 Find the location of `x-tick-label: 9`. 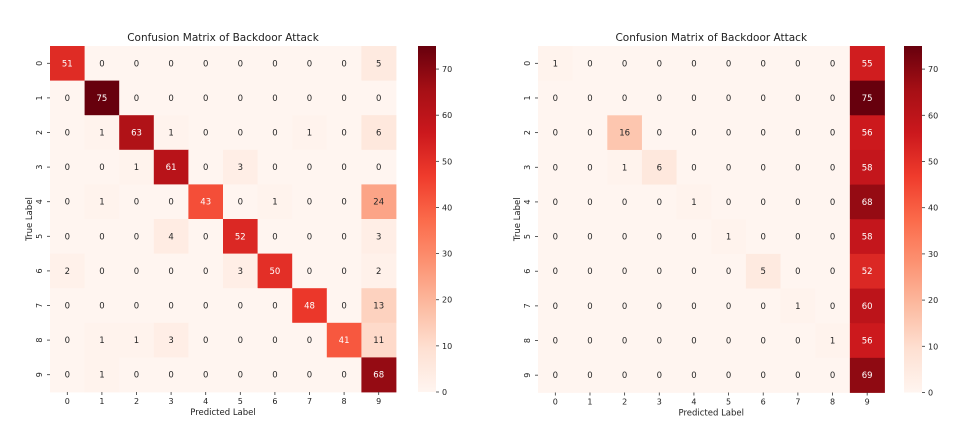

x-tick-label: 9 is located at coordinates (867, 402).